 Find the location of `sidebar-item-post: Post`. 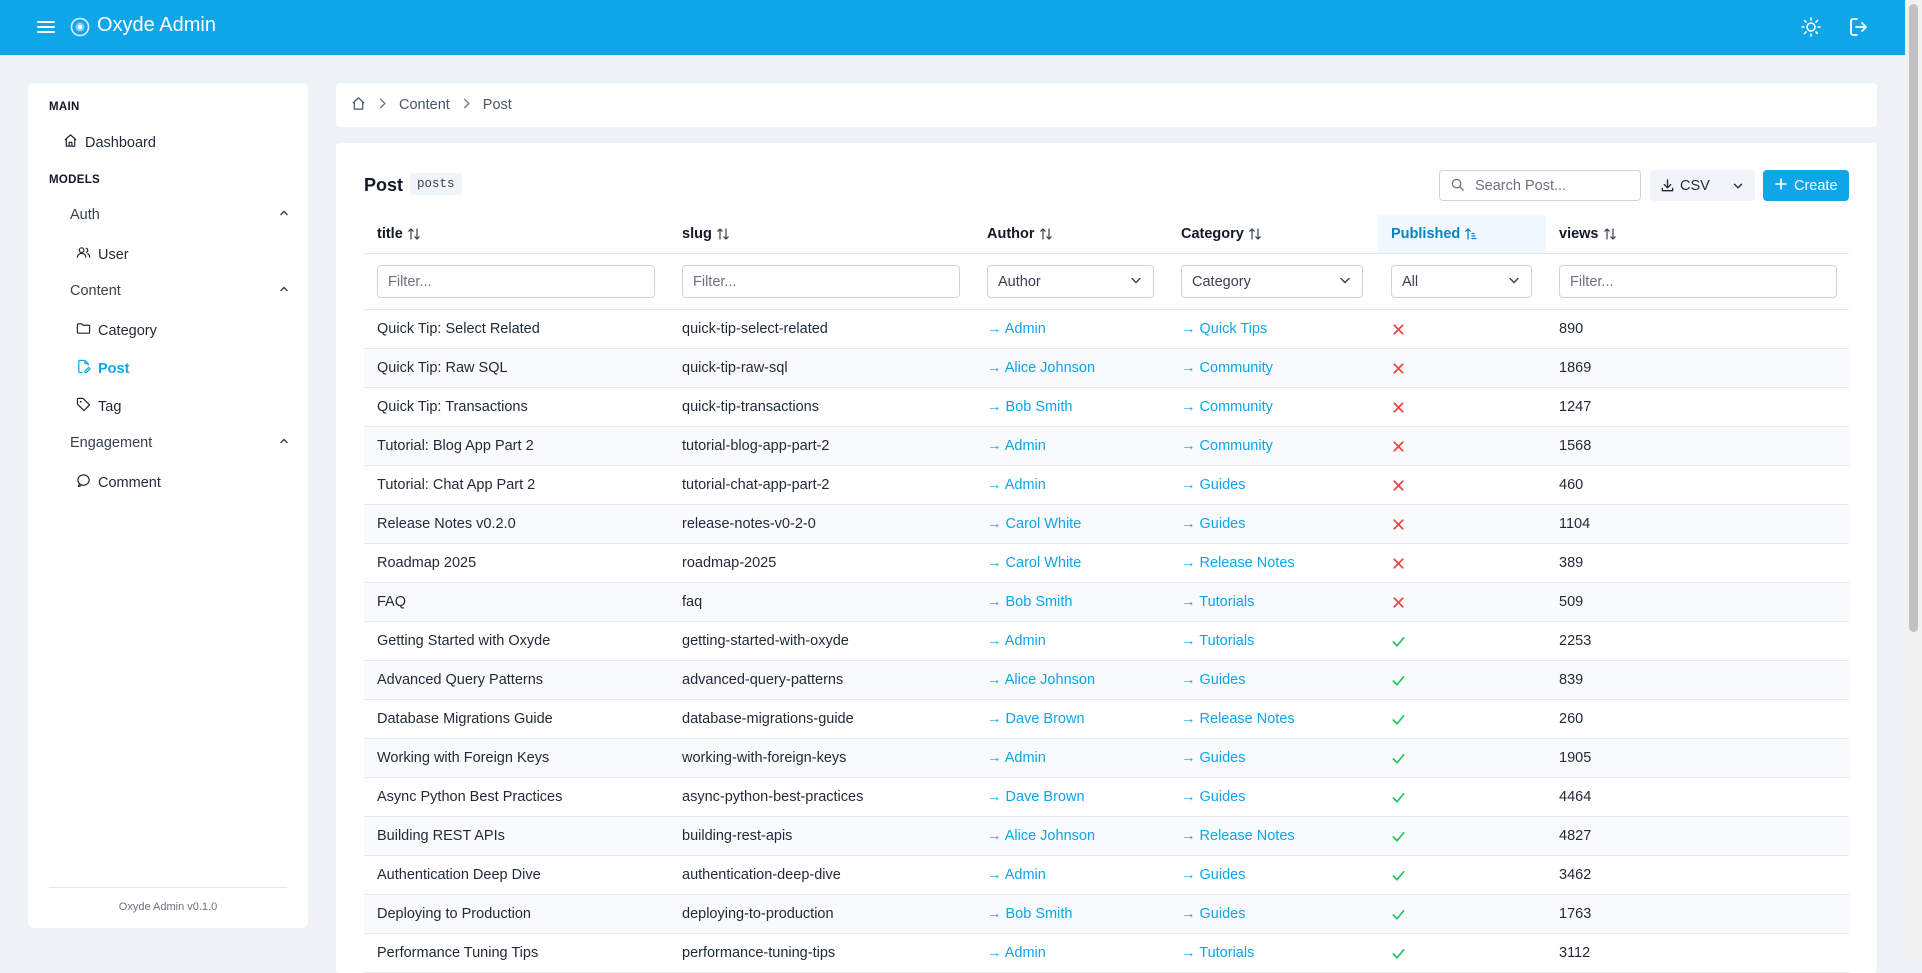

sidebar-item-post: Post is located at coordinates (102, 368).